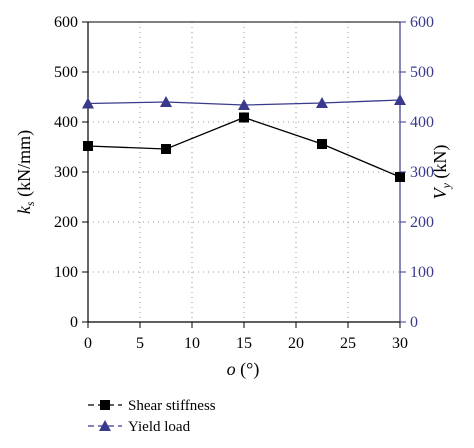 The image size is (474, 448). I want to click on legend-item-shear-stiffness: Shear stiffness, so click(152, 406).